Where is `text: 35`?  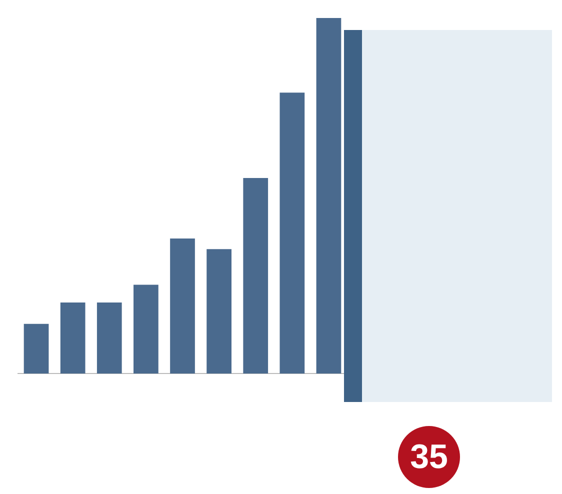
text: 35 is located at coordinates (429, 457).